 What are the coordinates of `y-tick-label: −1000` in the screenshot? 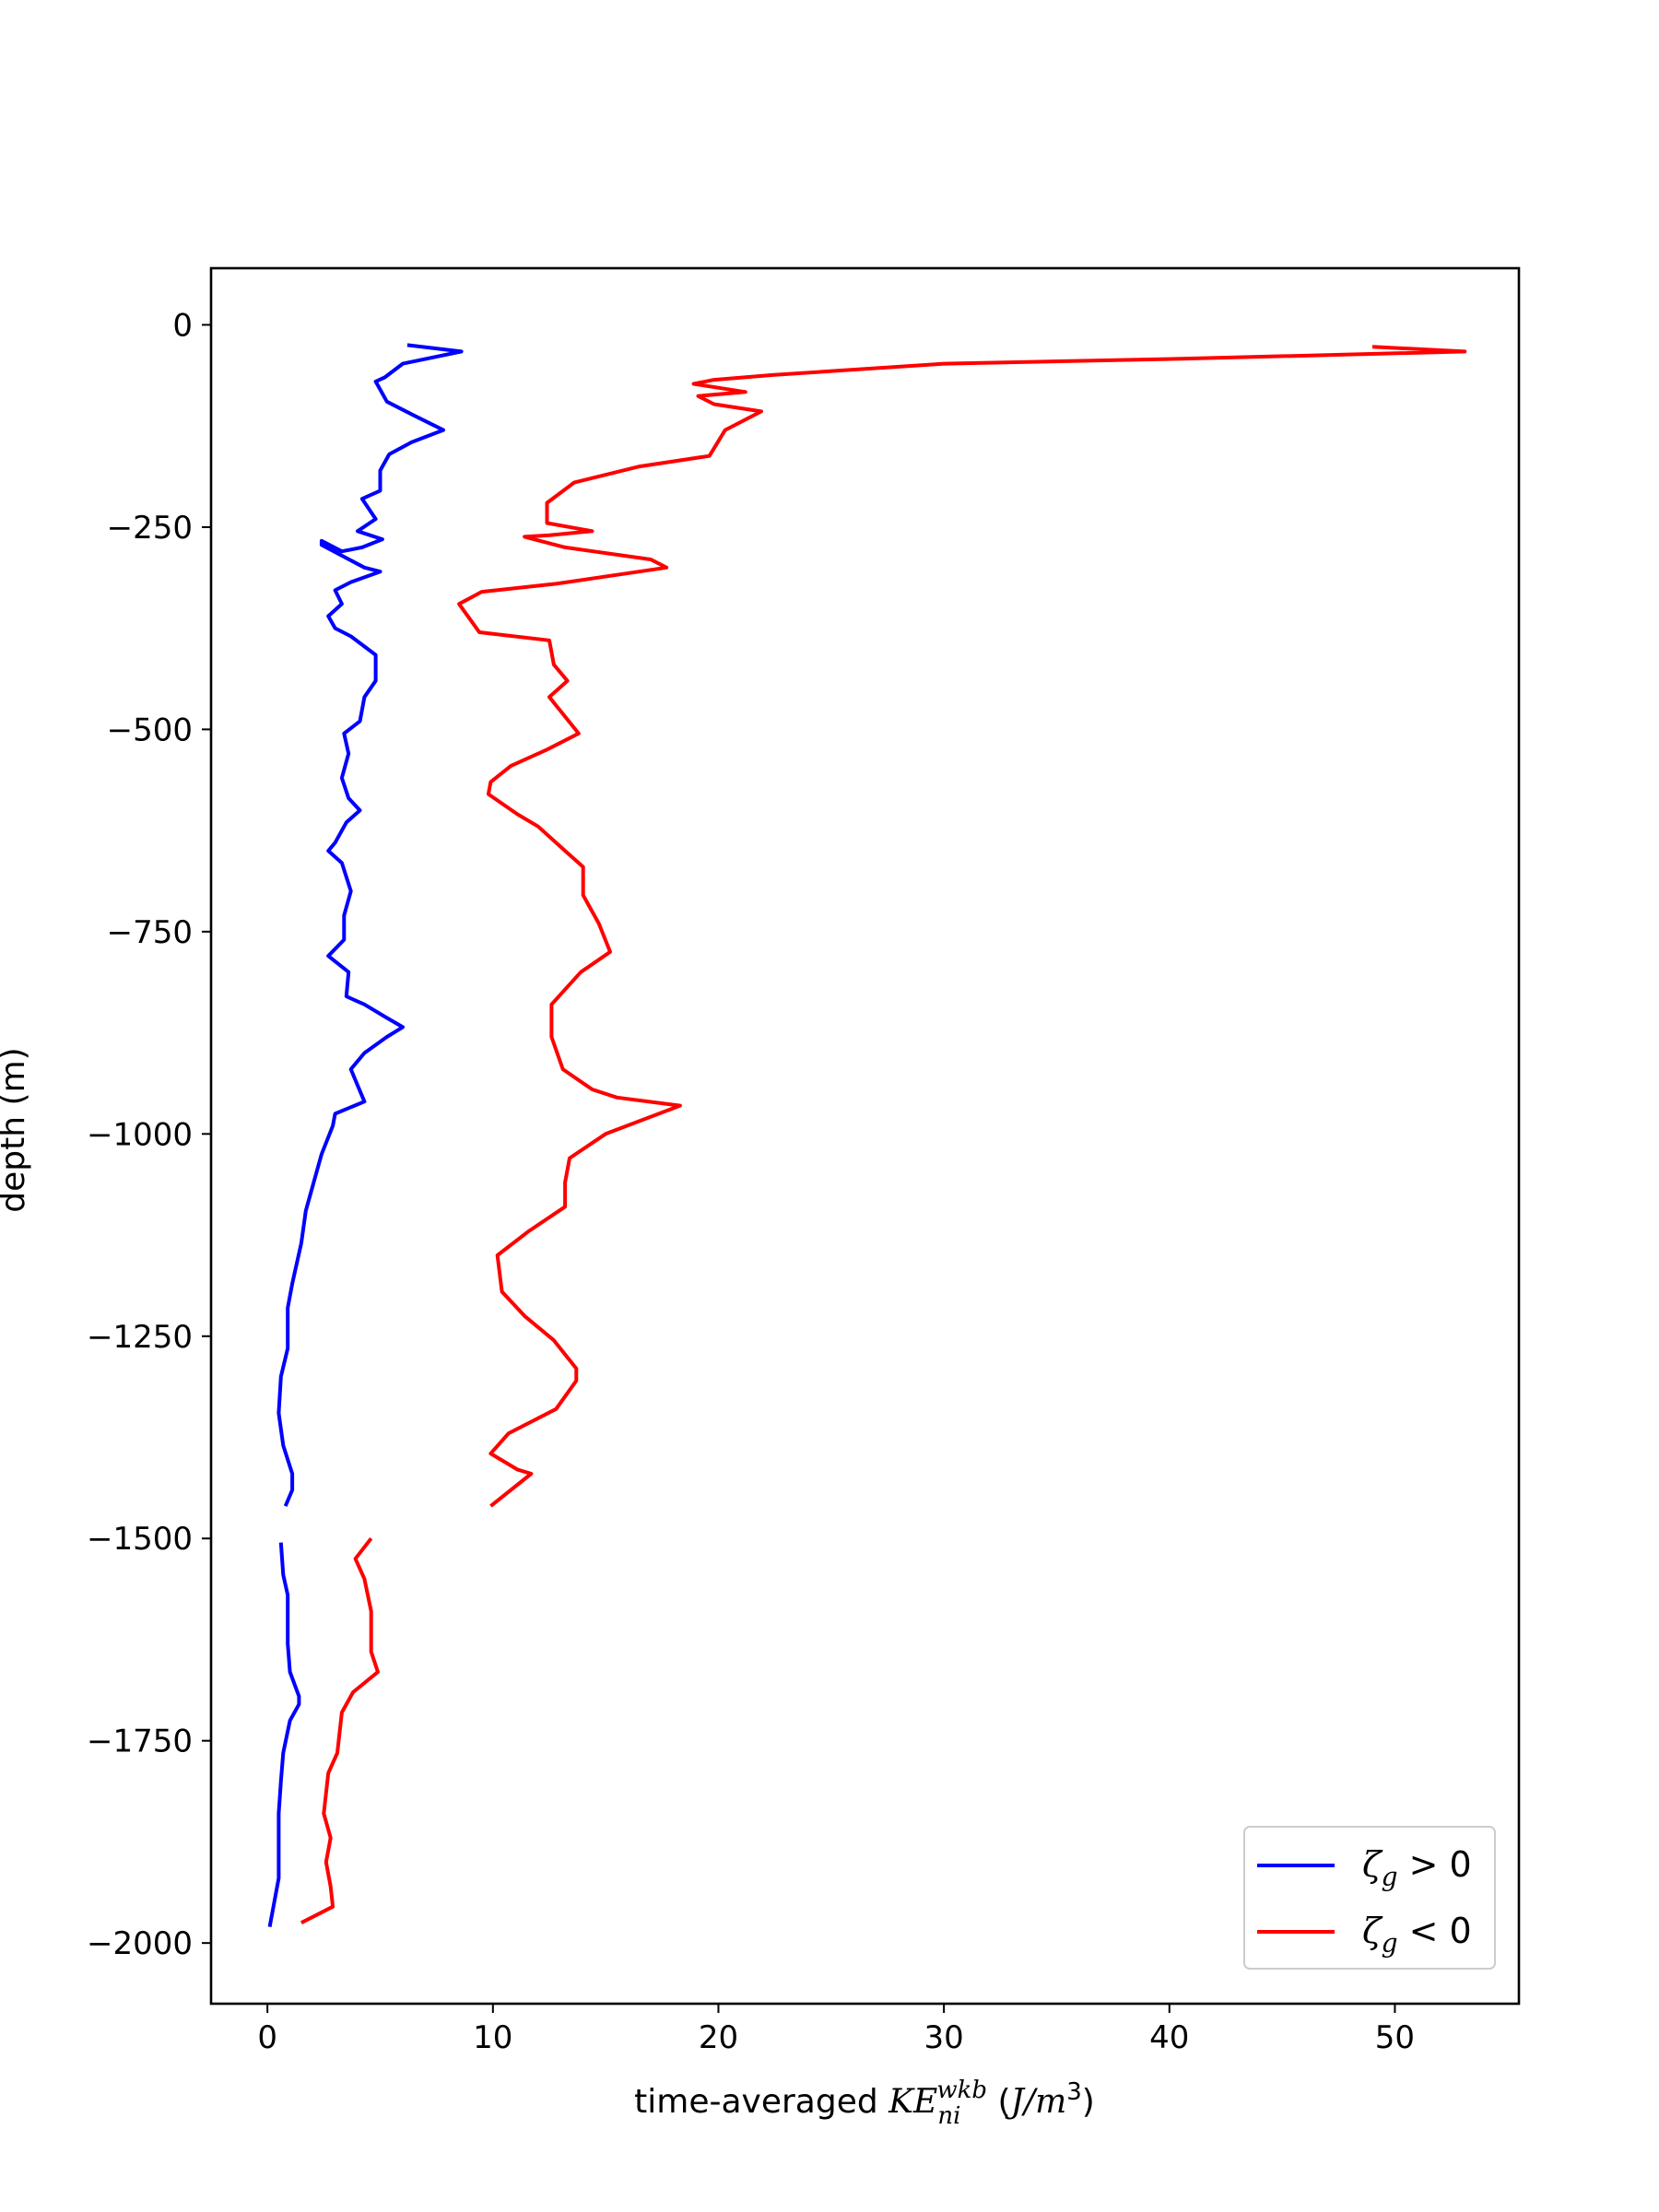 It's located at (140, 1134).